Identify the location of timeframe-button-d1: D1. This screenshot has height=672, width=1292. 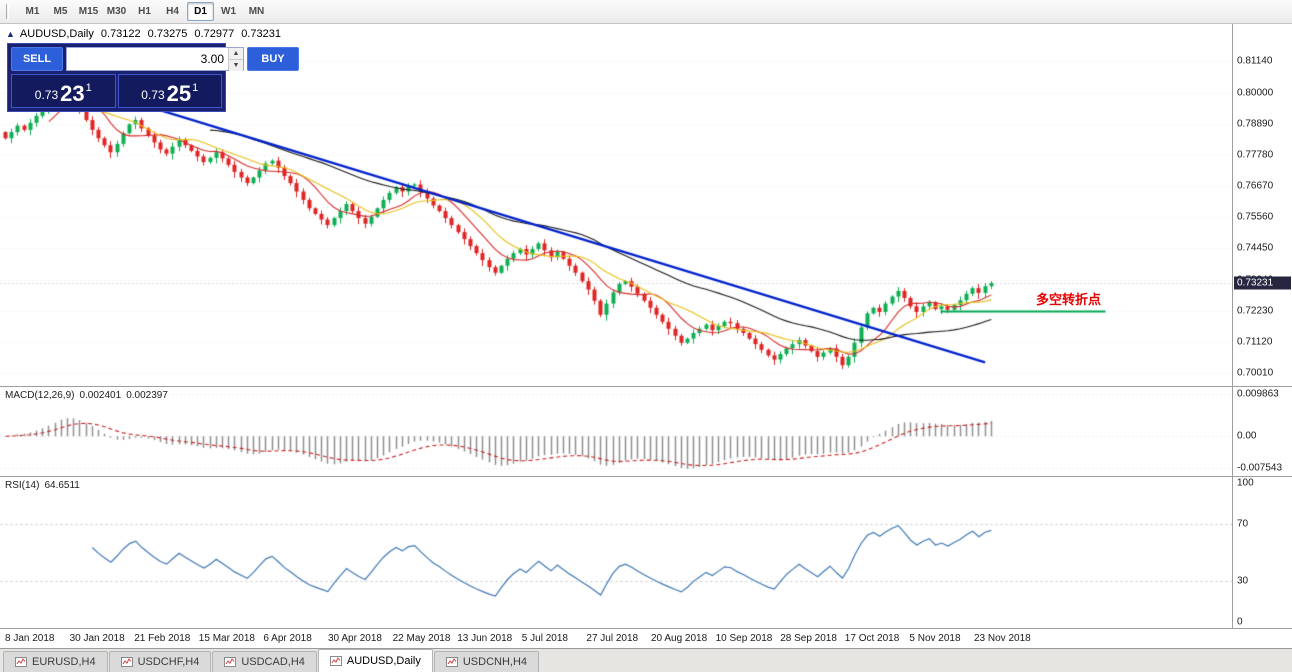
(200, 11).